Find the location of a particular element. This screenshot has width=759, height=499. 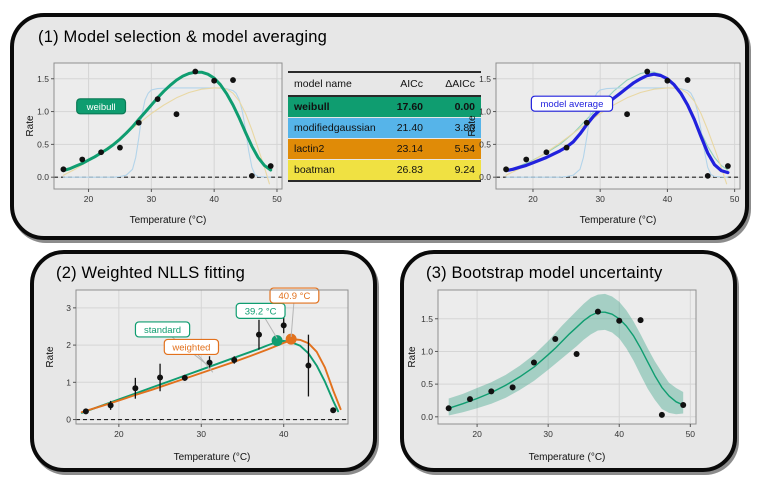

header-delta-aicc: ΔAICc is located at coordinates (460, 84).